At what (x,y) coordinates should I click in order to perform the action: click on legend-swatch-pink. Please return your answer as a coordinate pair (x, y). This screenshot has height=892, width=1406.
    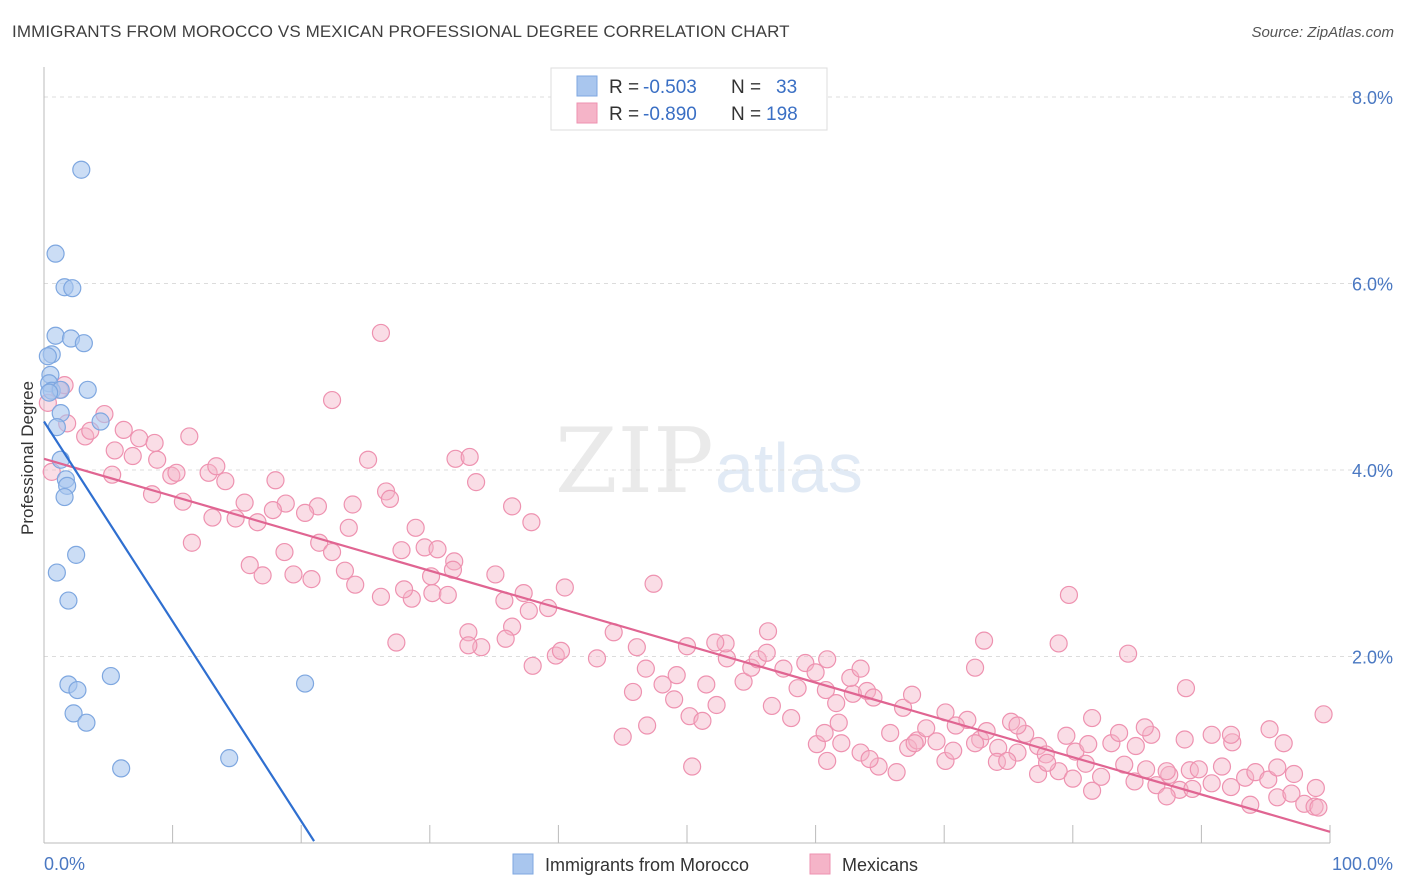
    Looking at the image, I should click on (587, 113).